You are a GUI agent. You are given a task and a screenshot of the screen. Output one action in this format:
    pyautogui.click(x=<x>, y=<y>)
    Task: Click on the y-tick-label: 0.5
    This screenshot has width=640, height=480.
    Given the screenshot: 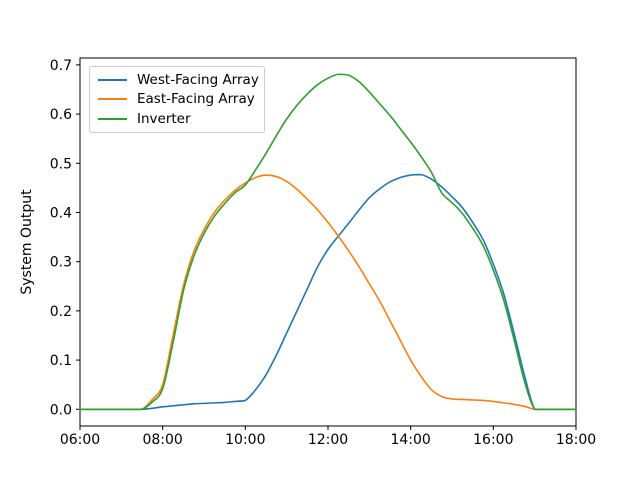 What is the action you would take?
    pyautogui.click(x=61, y=164)
    